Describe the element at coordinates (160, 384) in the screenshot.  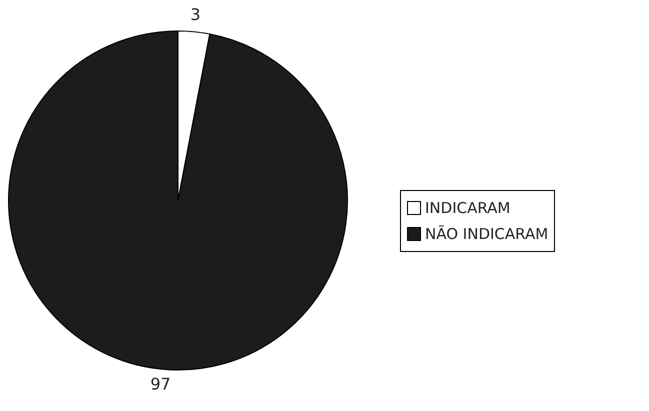
I see `data-label: 97` at that location.